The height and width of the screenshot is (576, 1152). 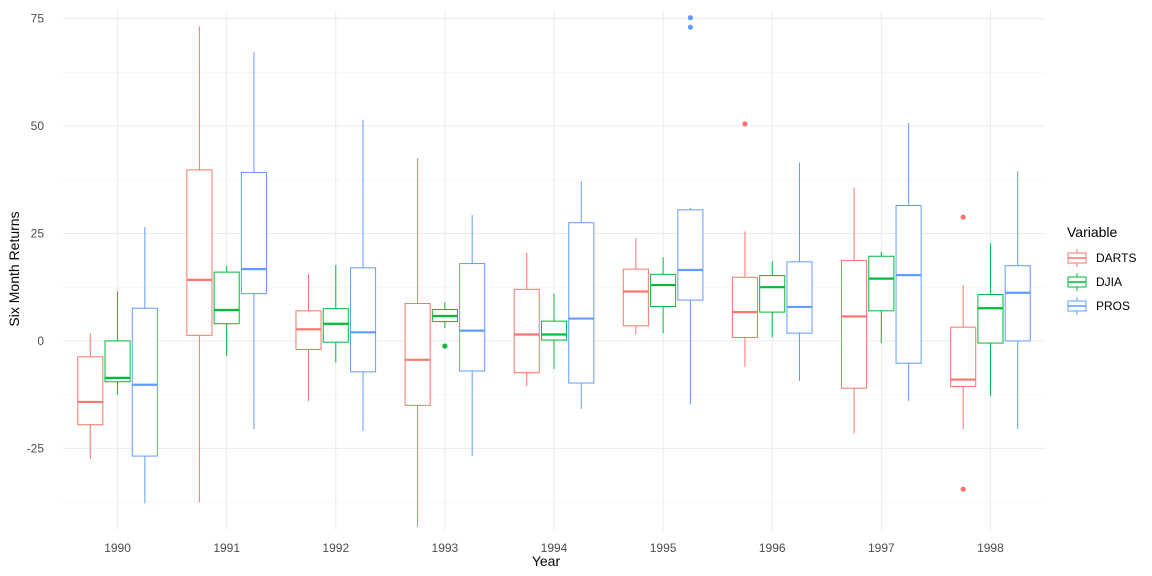 I want to click on box-djia-1994, so click(x=554, y=331).